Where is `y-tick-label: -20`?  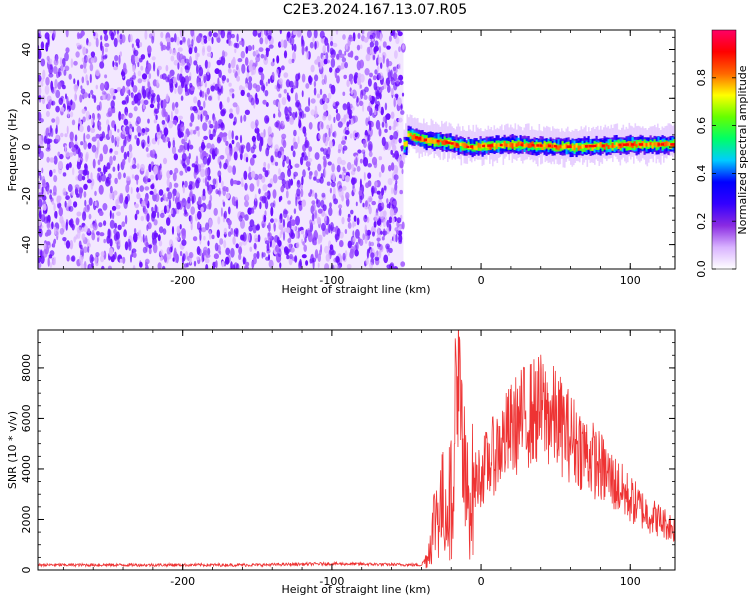
y-tick-label: -20 is located at coordinates (26, 196).